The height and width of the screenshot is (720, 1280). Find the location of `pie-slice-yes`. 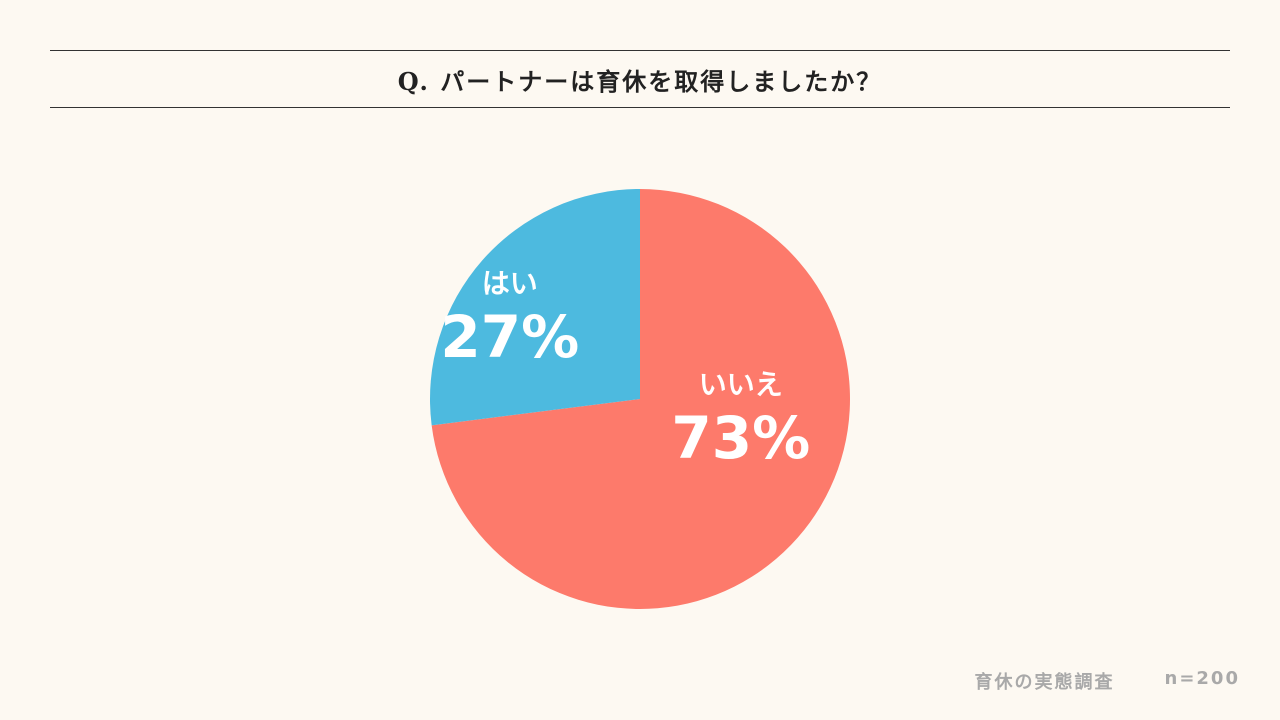

pie-slice-yes is located at coordinates (535, 307).